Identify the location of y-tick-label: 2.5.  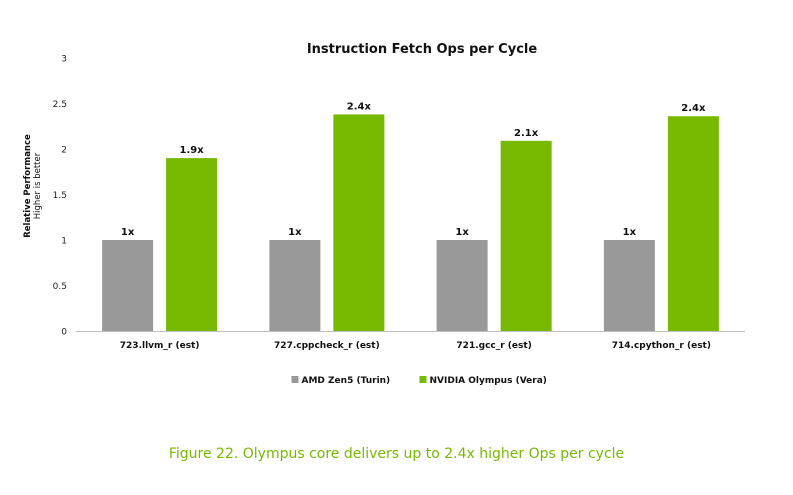
(60, 105).